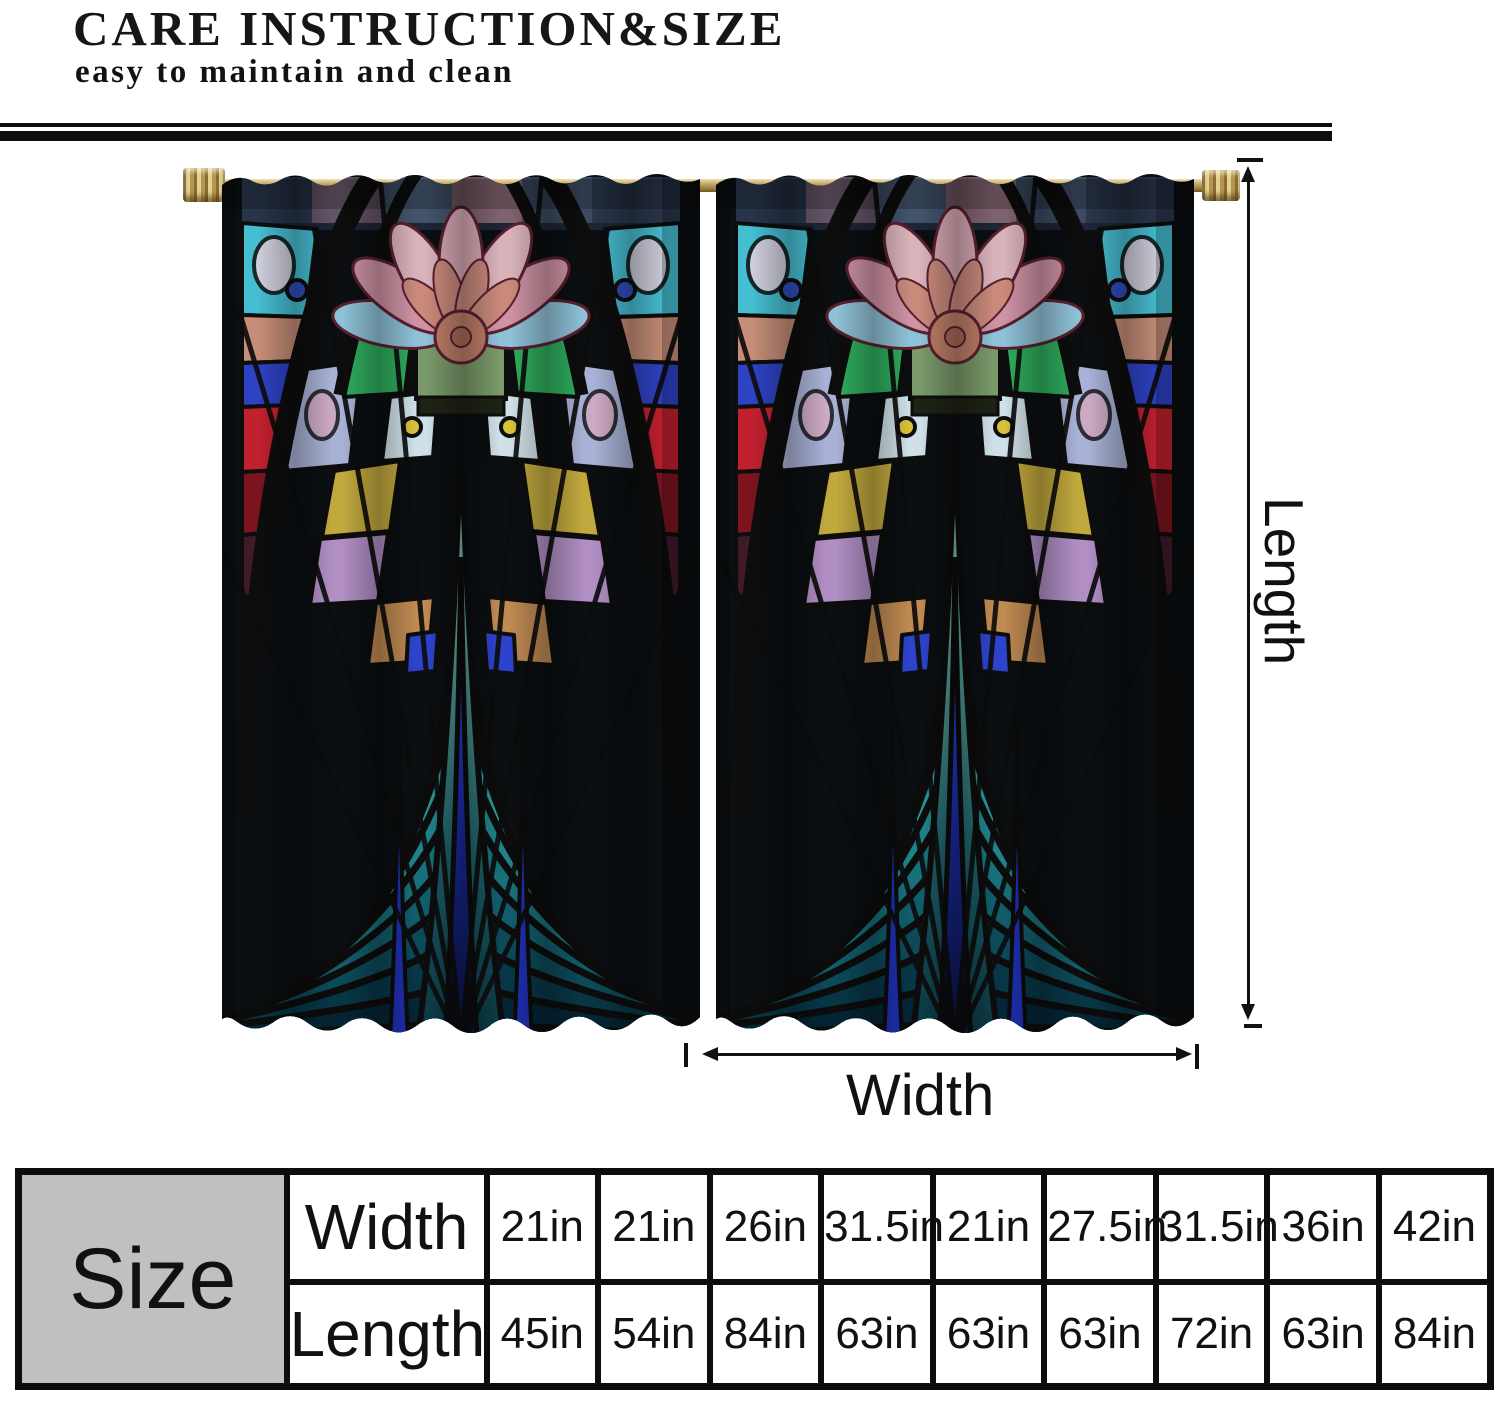  What do you see at coordinates (295, 72) in the screenshot?
I see `page-subtitle: easy to maintain and clean` at bounding box center [295, 72].